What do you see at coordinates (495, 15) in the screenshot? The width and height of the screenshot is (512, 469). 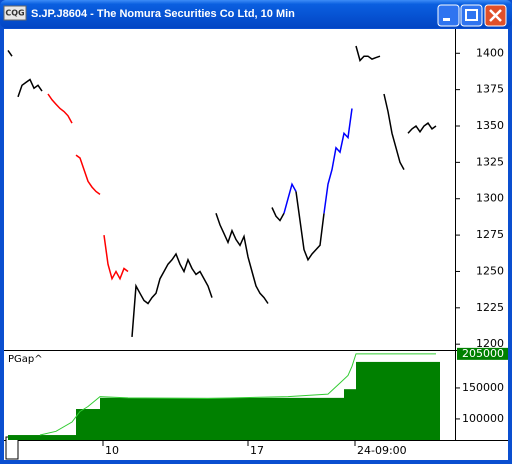 I see `close-button` at bounding box center [495, 15].